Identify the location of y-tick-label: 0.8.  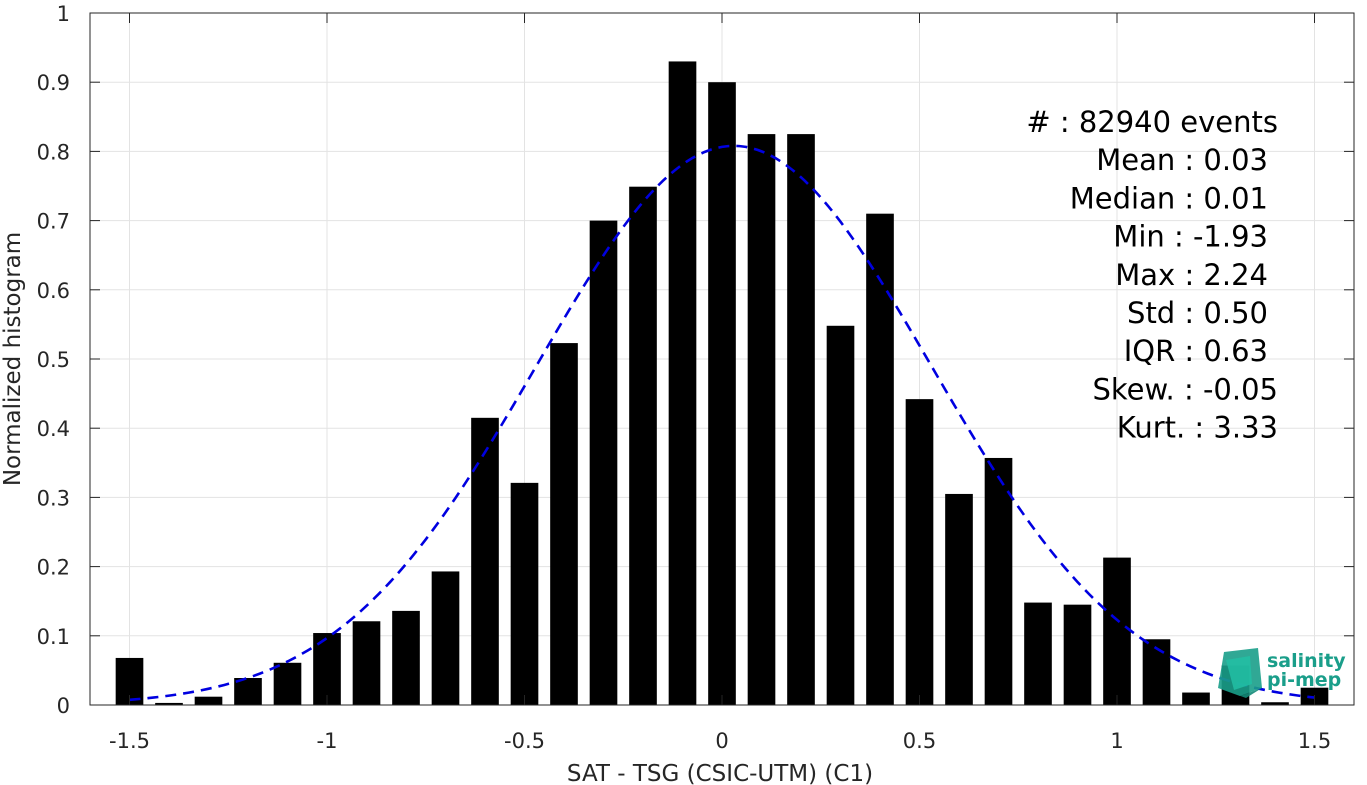
(53, 152).